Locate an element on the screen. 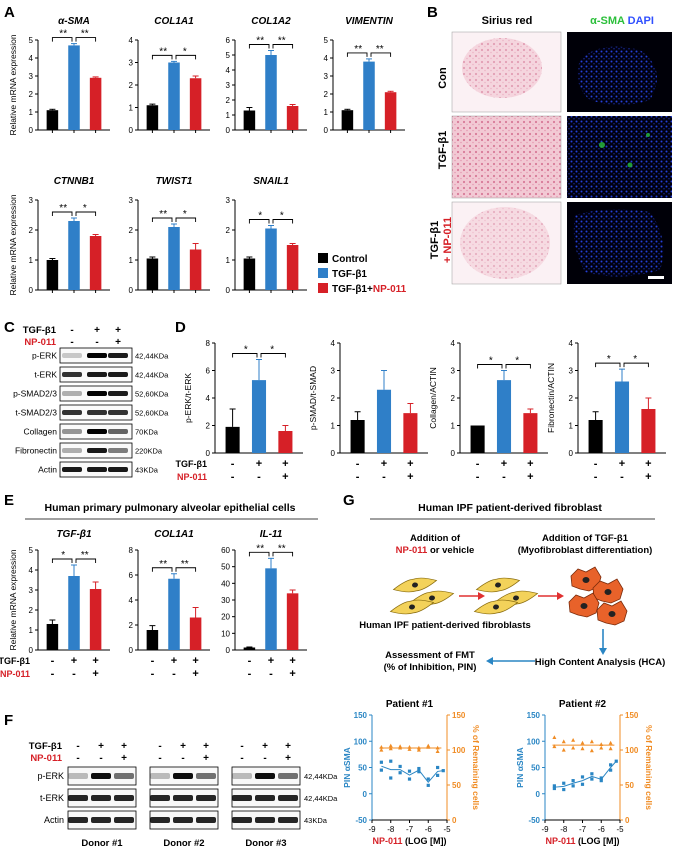  sig-stars: * is located at coordinates (609, 359).